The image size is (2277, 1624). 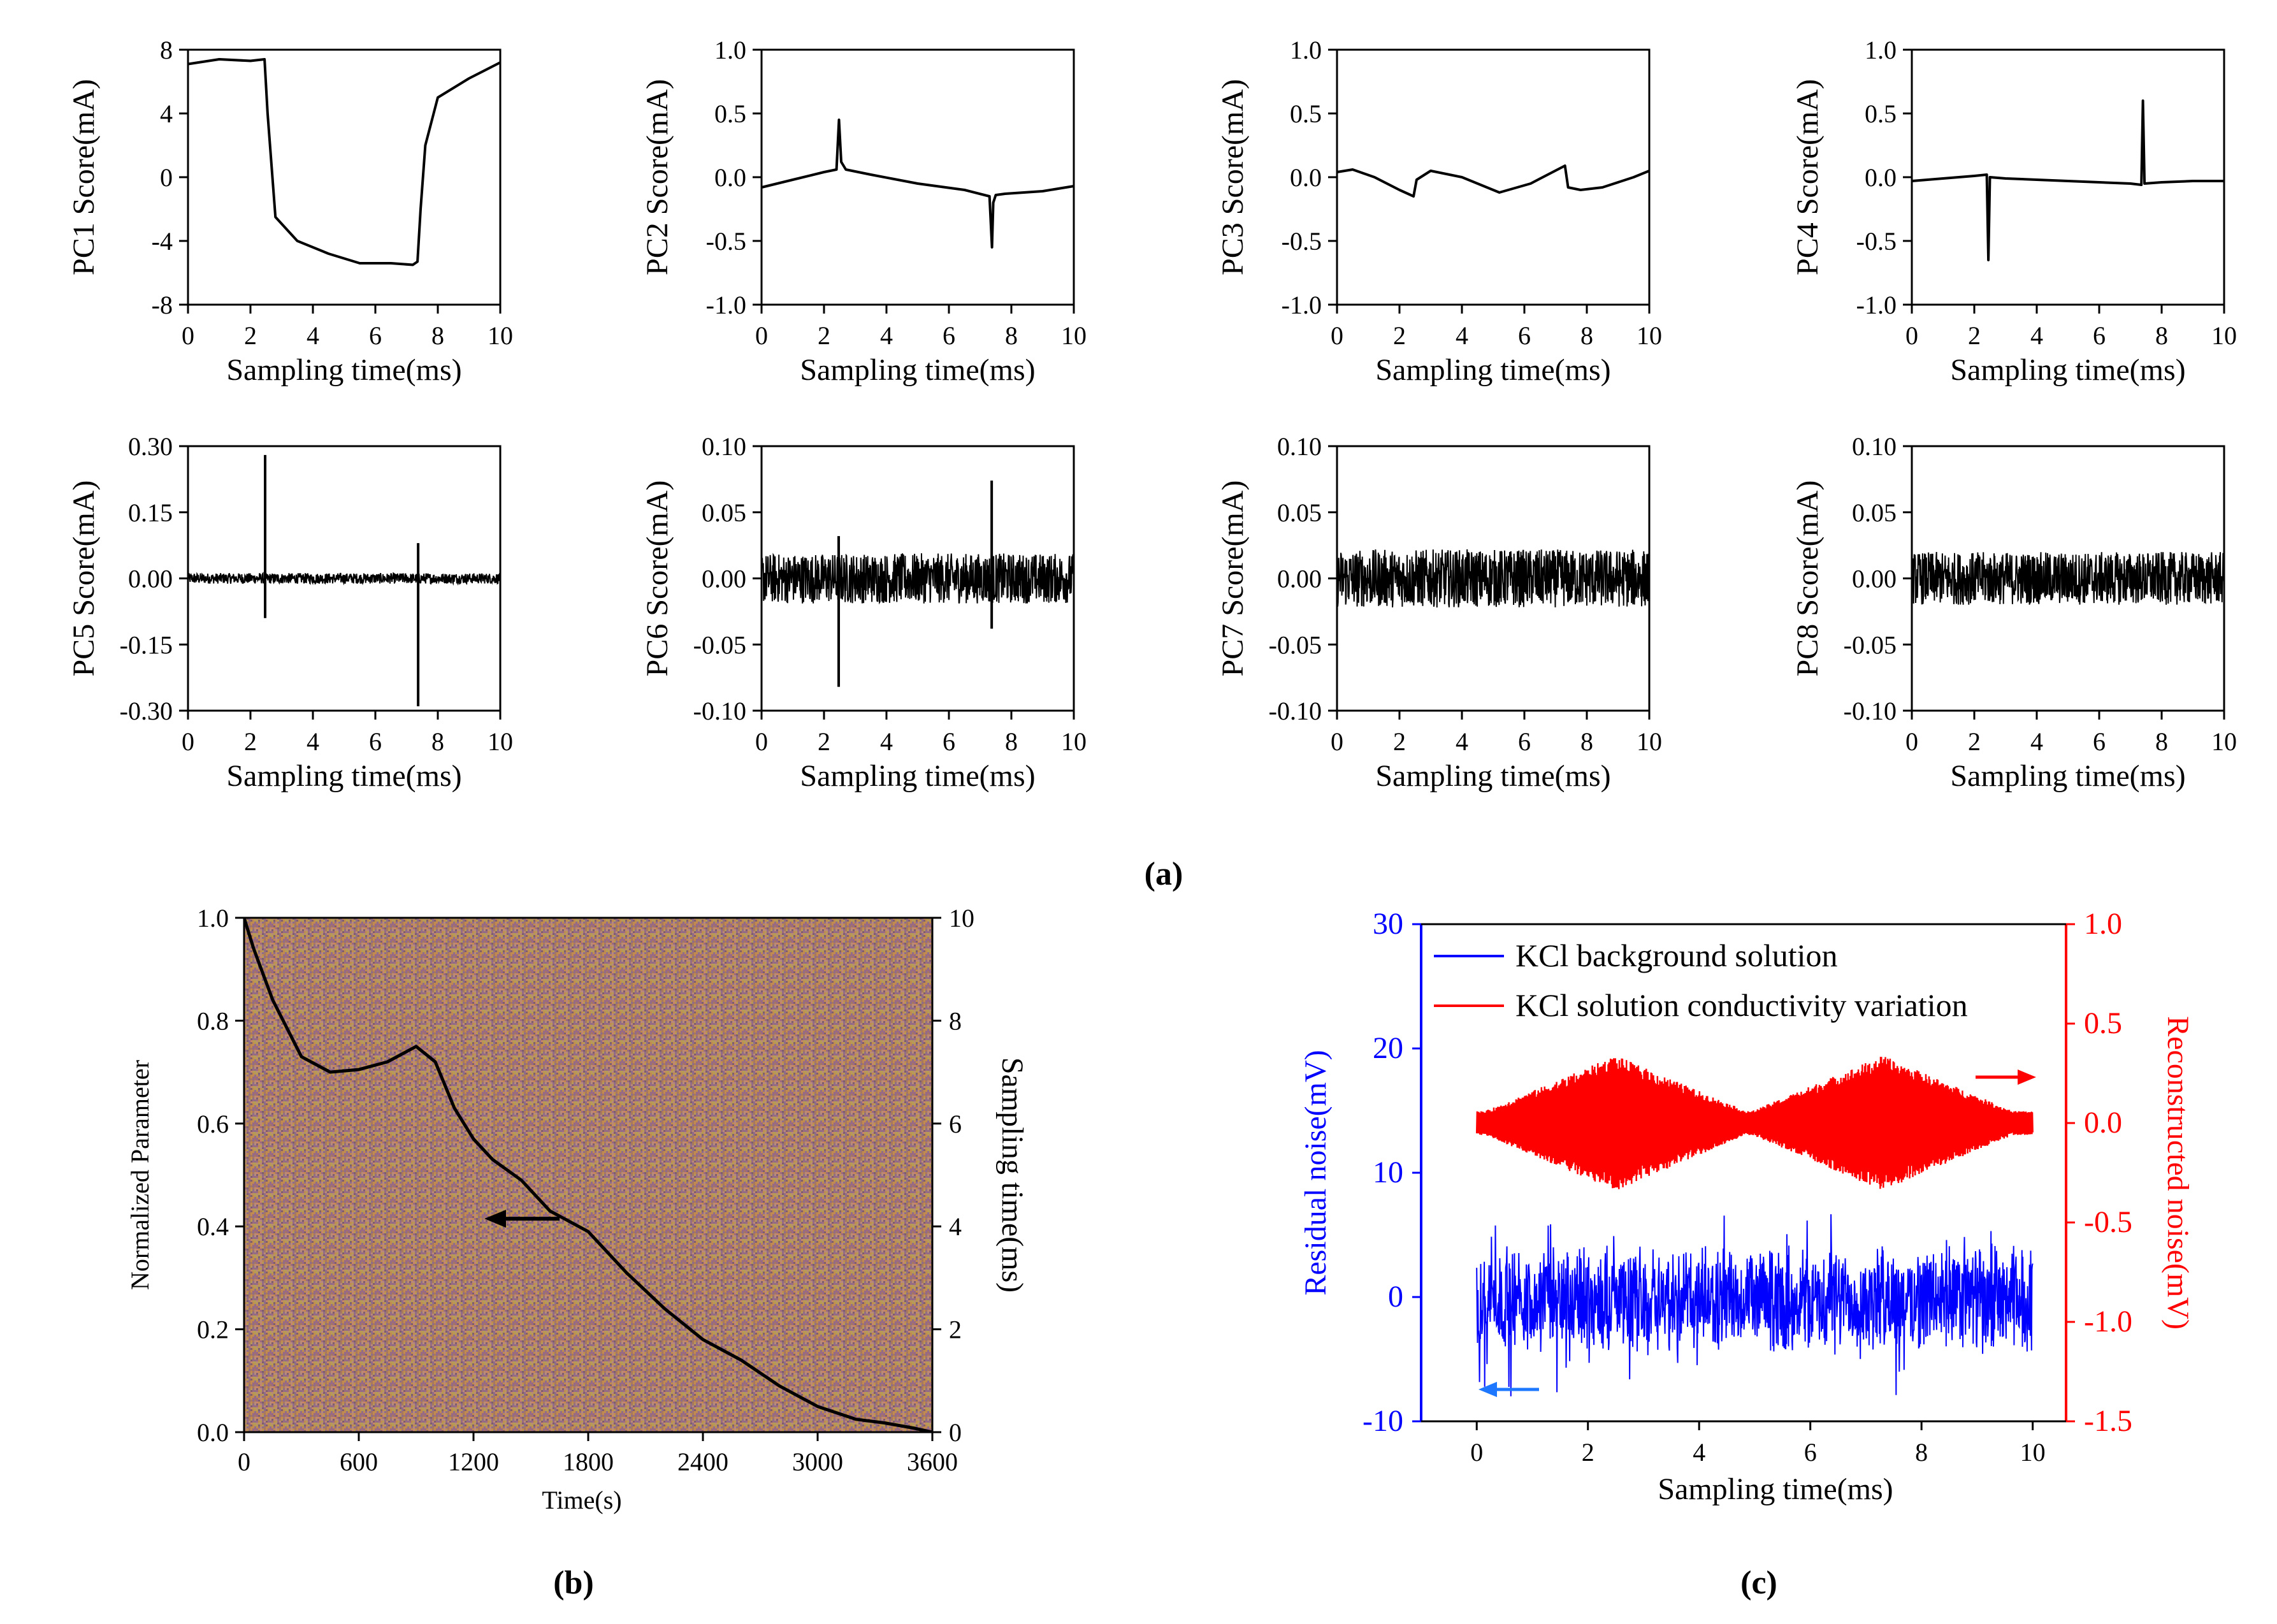 What do you see at coordinates (1755, 1305) in the screenshot?
I see `series-residual-noise` at bounding box center [1755, 1305].